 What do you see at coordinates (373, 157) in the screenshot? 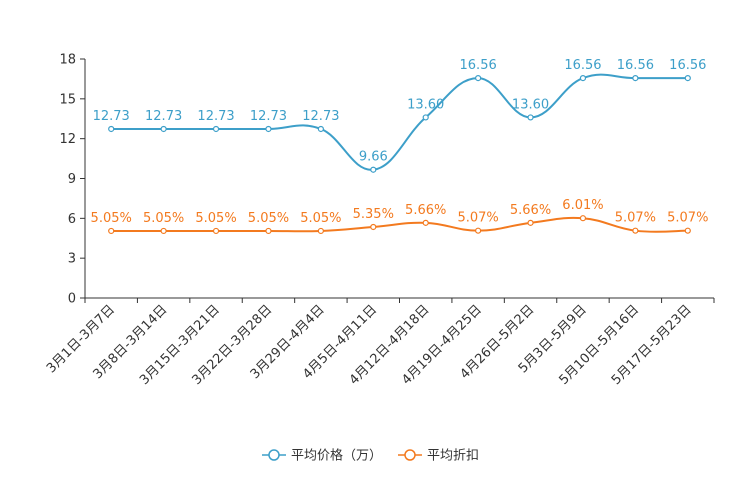
I see `data-label: 9.66` at bounding box center [373, 157].